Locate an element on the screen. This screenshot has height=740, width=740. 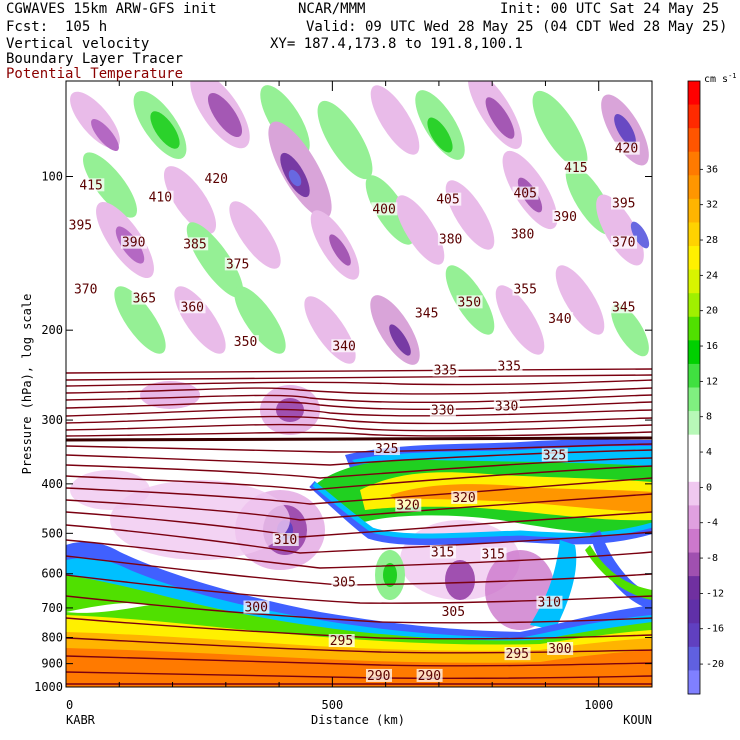
theta-contour-label: 290 is located at coordinates (378, 676).